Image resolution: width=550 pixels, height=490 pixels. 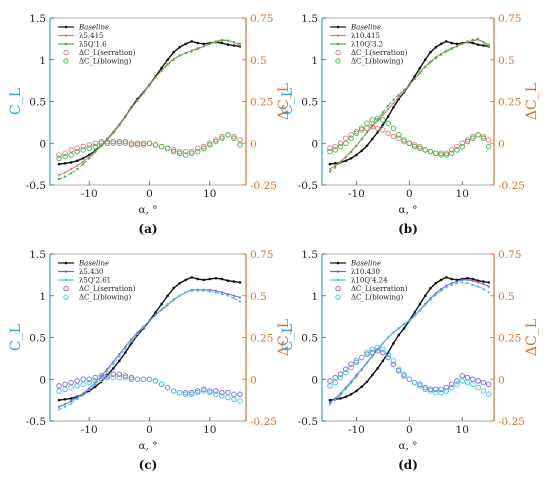 What do you see at coordinates (501, 144) in the screenshot?
I see `y-right-tick-label: 0` at bounding box center [501, 144].